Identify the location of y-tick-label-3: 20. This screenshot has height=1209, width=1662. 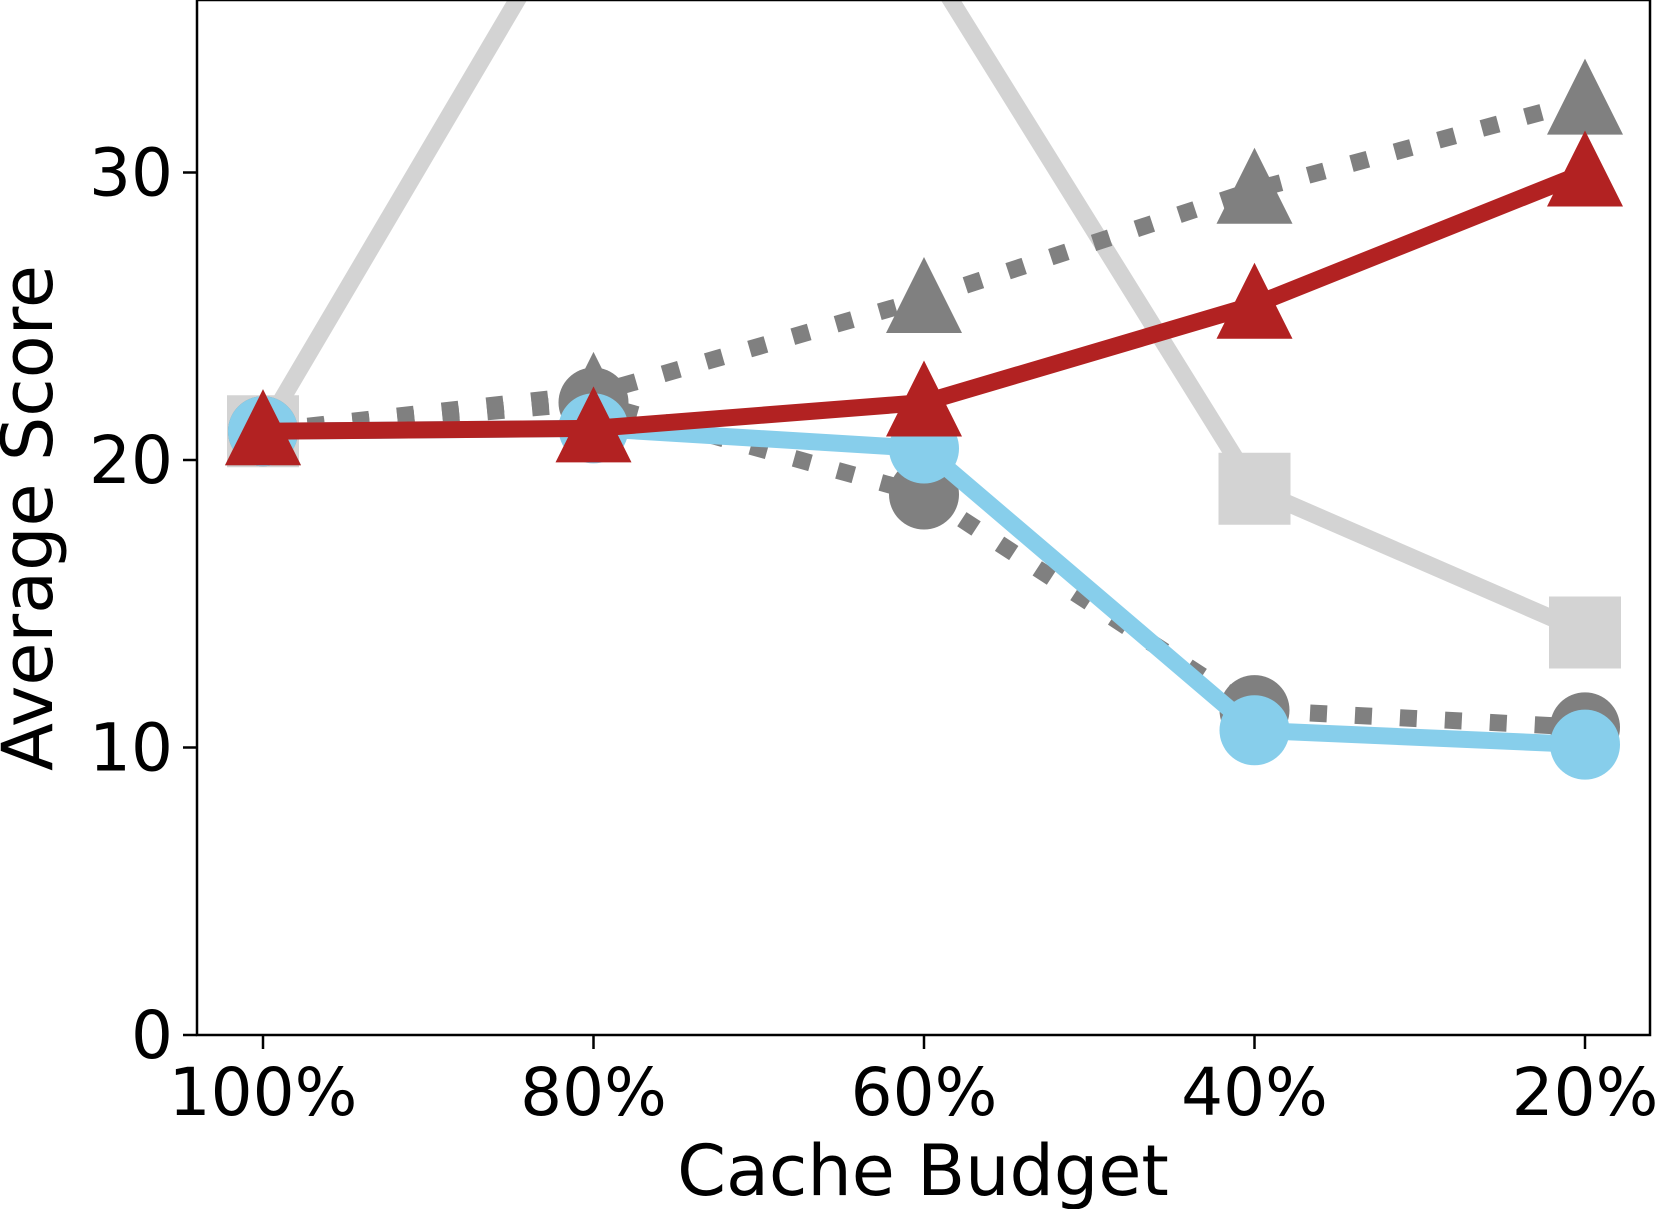
(131, 460).